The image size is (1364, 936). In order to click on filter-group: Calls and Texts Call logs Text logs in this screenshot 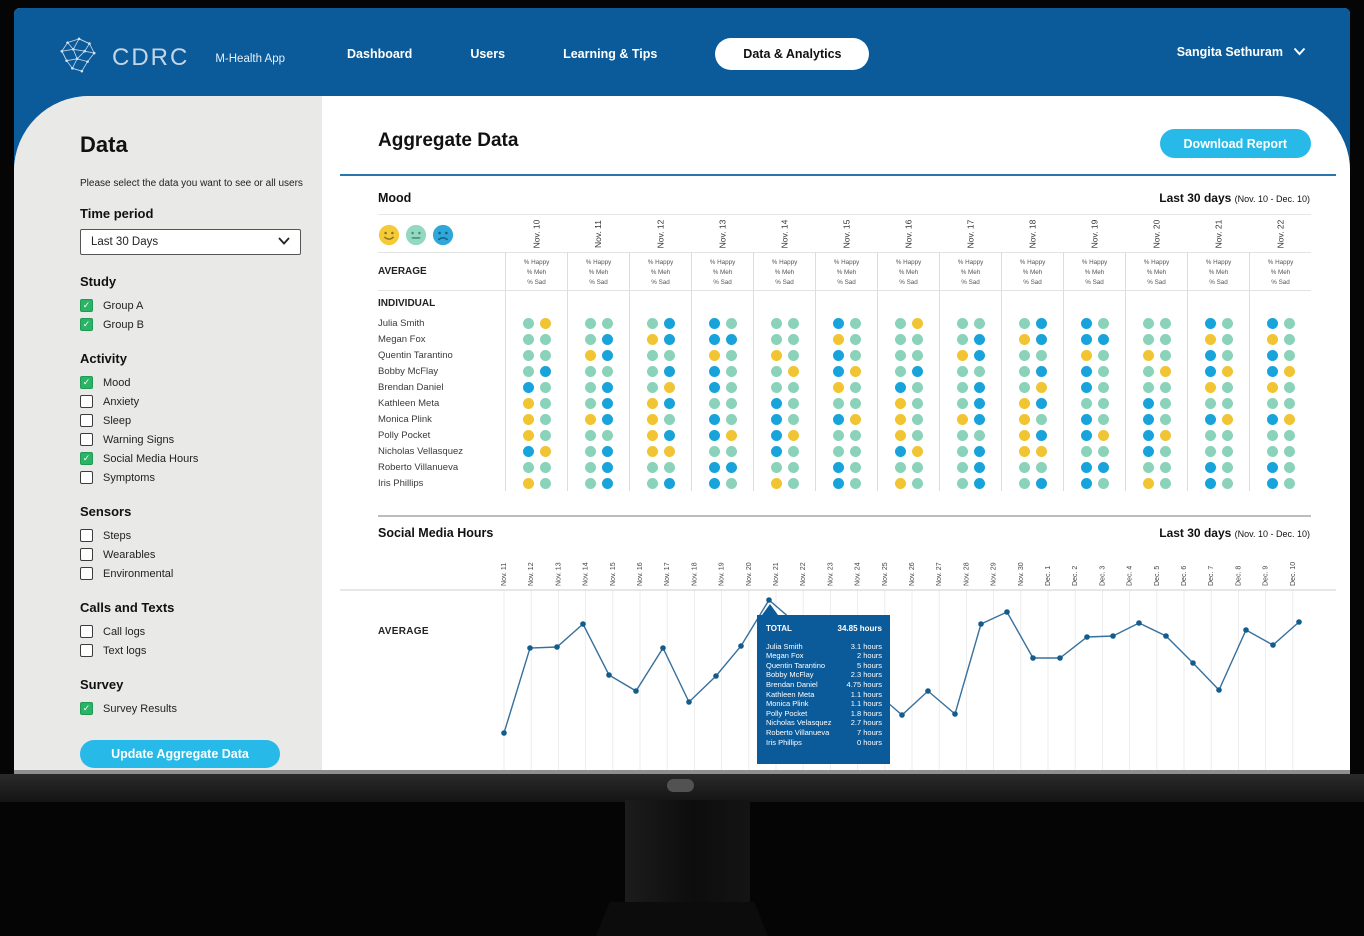, I will do `click(191, 629)`.